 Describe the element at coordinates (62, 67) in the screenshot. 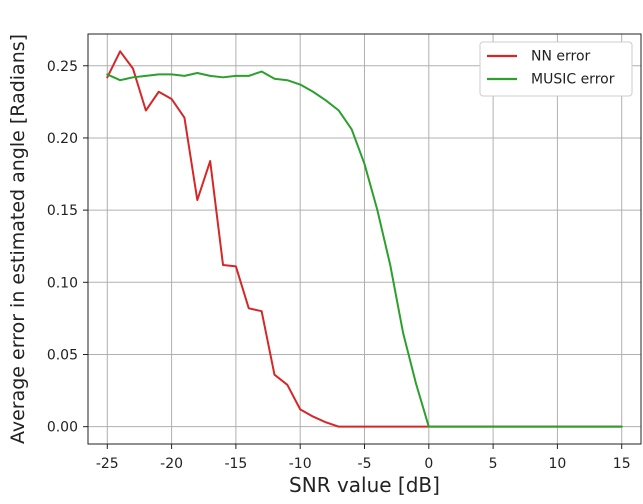

I see `y-tick-label: 0.25` at that location.